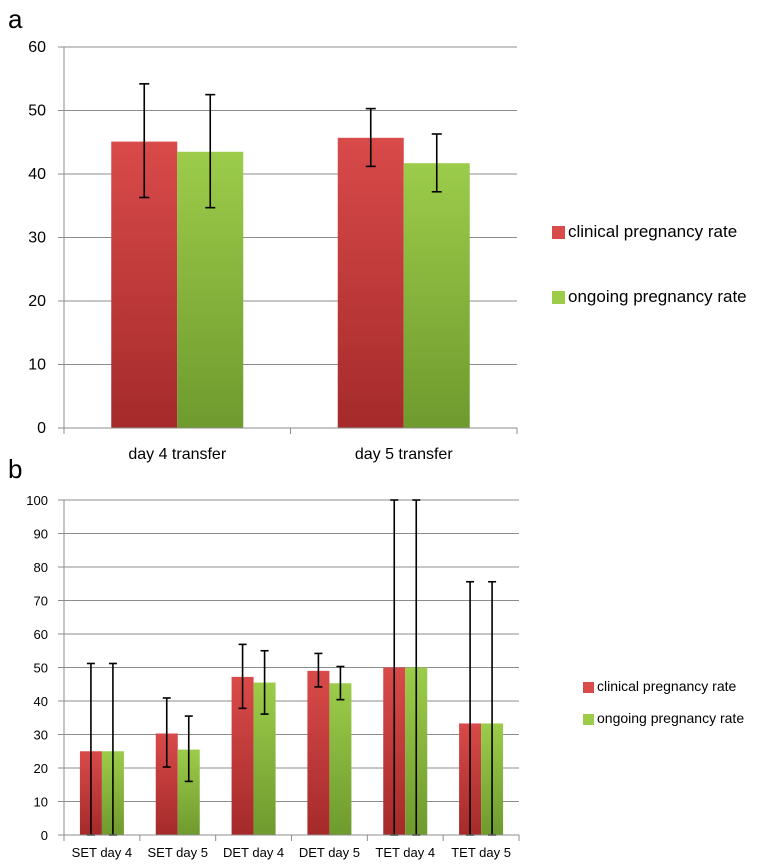 The height and width of the screenshot is (867, 773). I want to click on x-category-label: day 5 transfer, so click(404, 454).